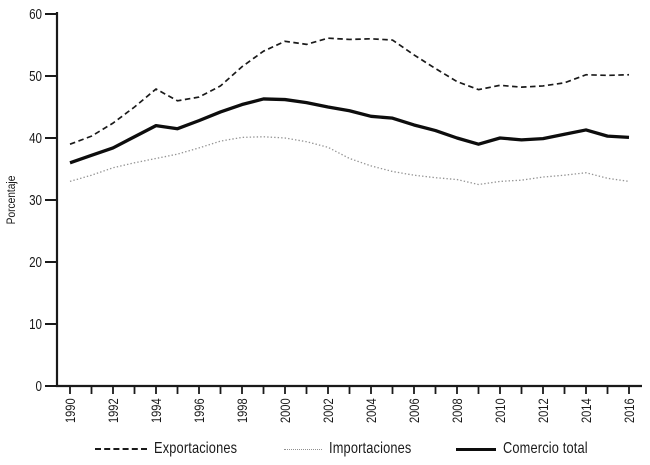 The height and width of the screenshot is (465, 650). I want to click on x-tick-label: 1994, so click(156, 410).